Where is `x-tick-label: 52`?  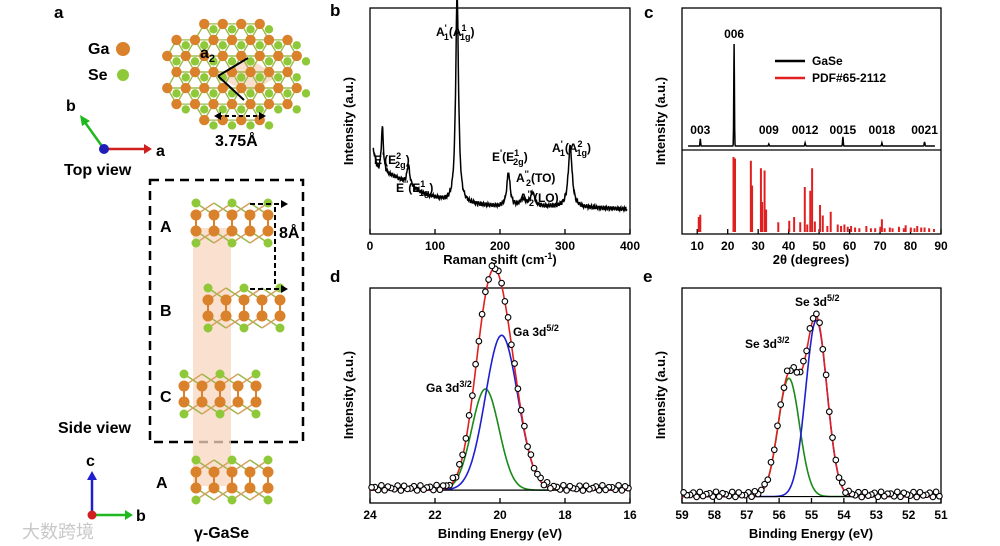 x-tick-label: 52 is located at coordinates (909, 515).